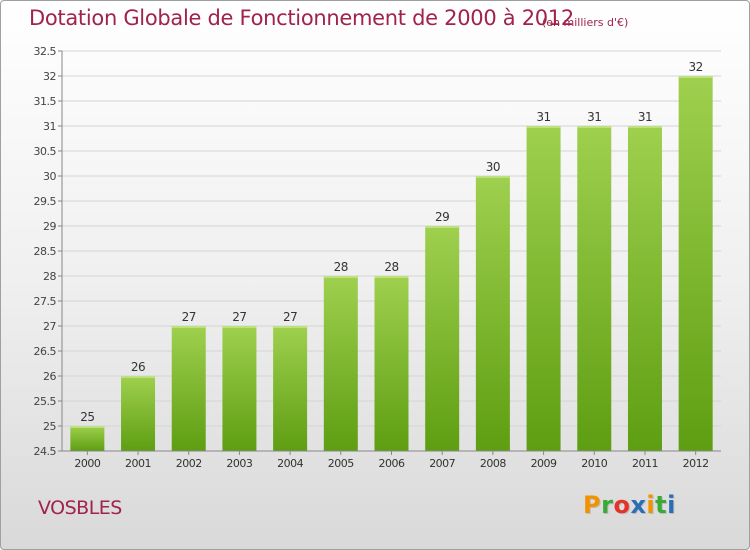  Describe the element at coordinates (49, 376) in the screenshot. I see `y-tick-label: 26` at that location.